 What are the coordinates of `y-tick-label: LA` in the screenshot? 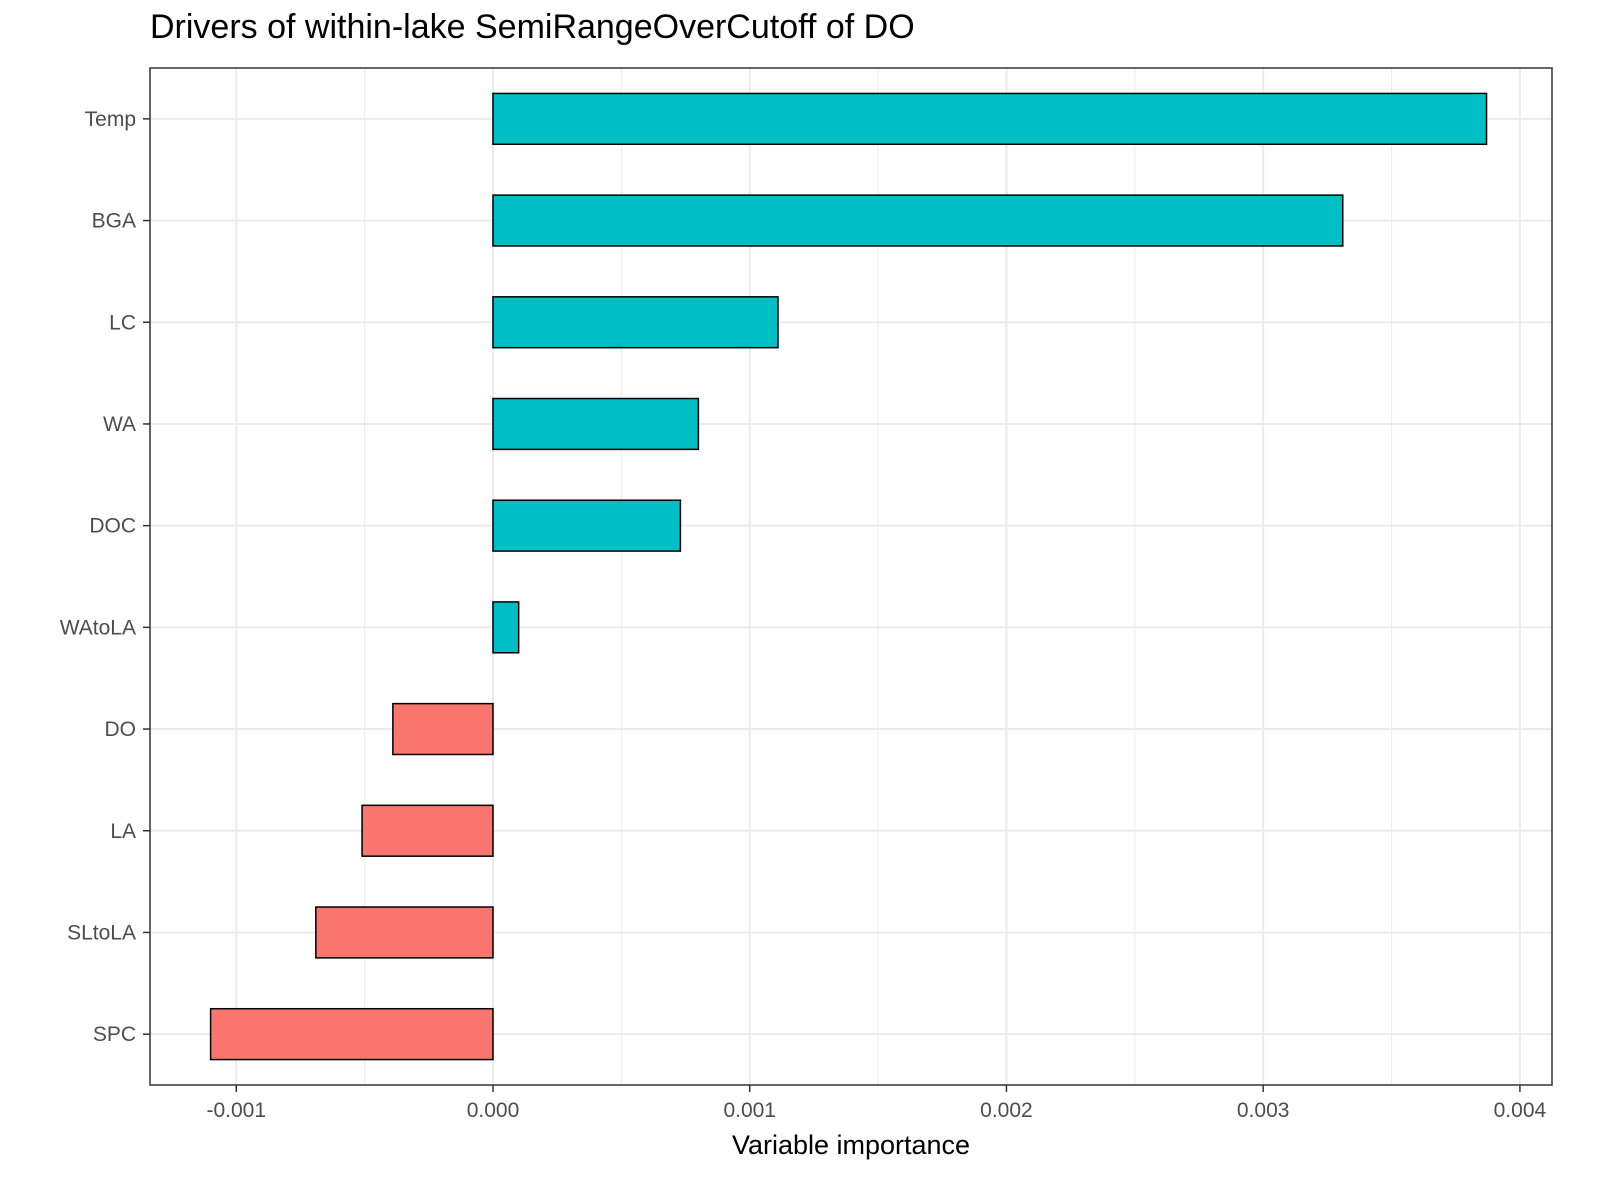 It's located at (123, 831).